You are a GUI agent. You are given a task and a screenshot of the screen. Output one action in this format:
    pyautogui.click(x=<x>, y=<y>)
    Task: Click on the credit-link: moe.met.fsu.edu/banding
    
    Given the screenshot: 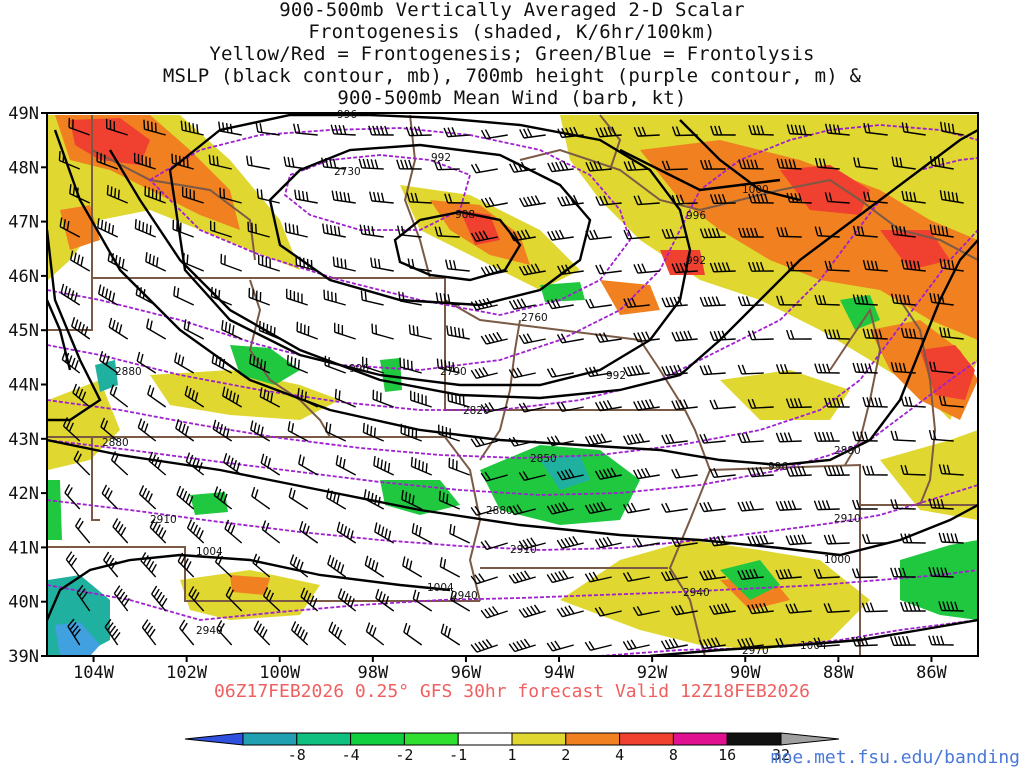 What is the action you would take?
    pyautogui.click(x=895, y=757)
    